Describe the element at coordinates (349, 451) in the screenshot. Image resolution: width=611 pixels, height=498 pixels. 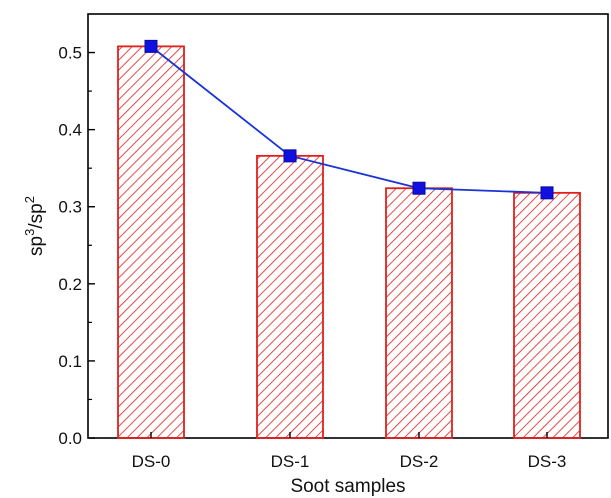
I see `x-axis: DS-0 DS-1 DS-2 DS-3` at that location.